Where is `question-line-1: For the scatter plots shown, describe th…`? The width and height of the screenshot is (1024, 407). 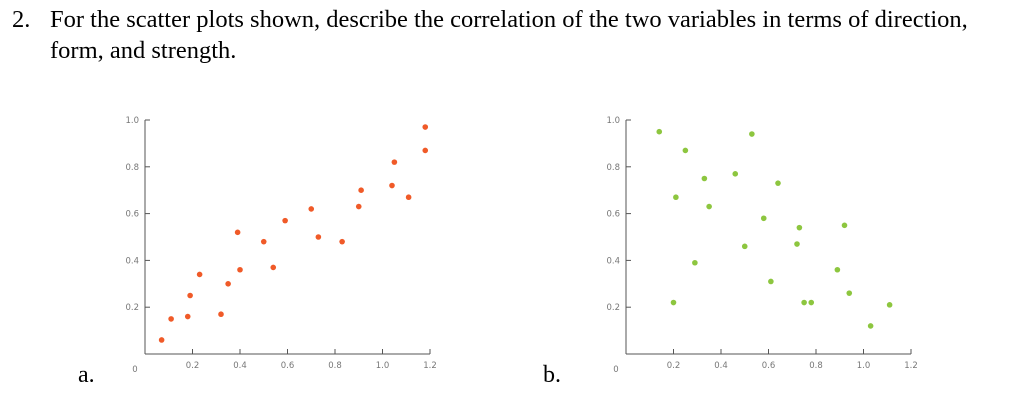
question-line-1: For the scatter plots shown, describe th… is located at coordinates (509, 19).